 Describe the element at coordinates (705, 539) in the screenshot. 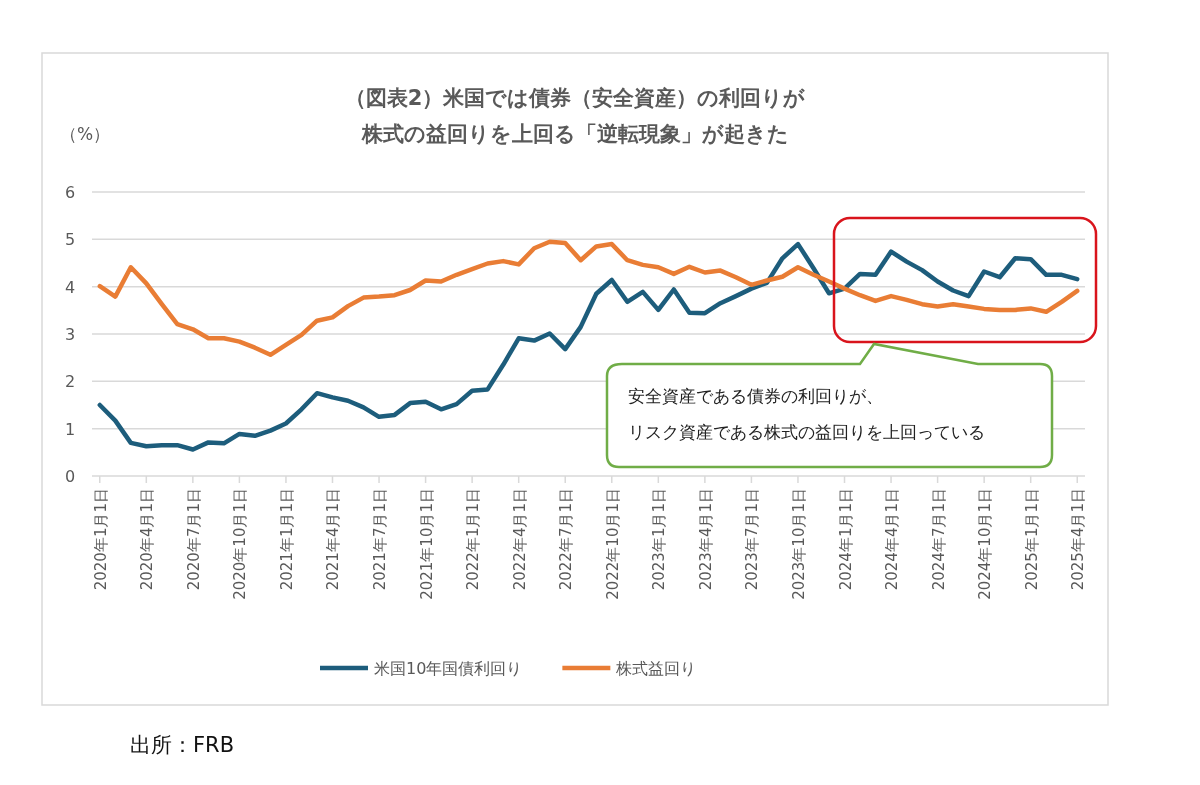

I see `x-tick-label: 2023年4月1日` at that location.